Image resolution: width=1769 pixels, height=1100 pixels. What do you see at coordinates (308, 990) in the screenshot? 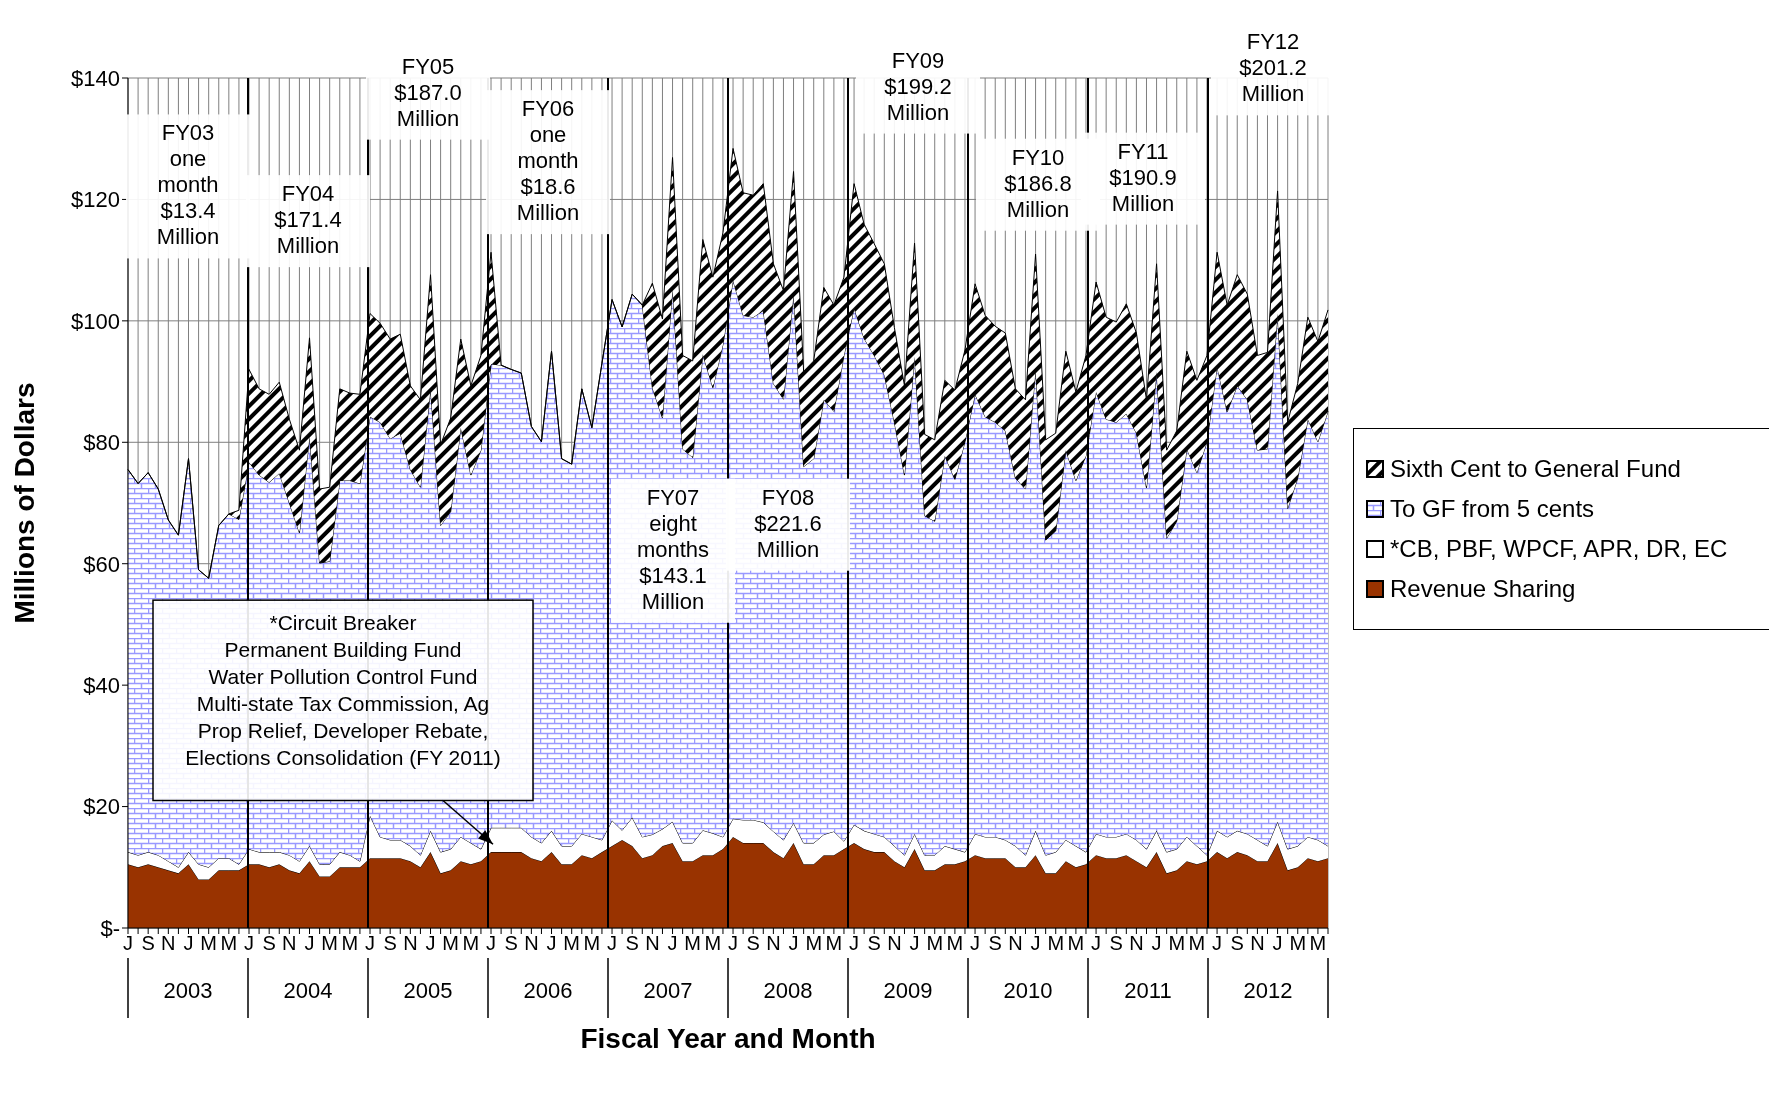
I see `text: 2004` at bounding box center [308, 990].